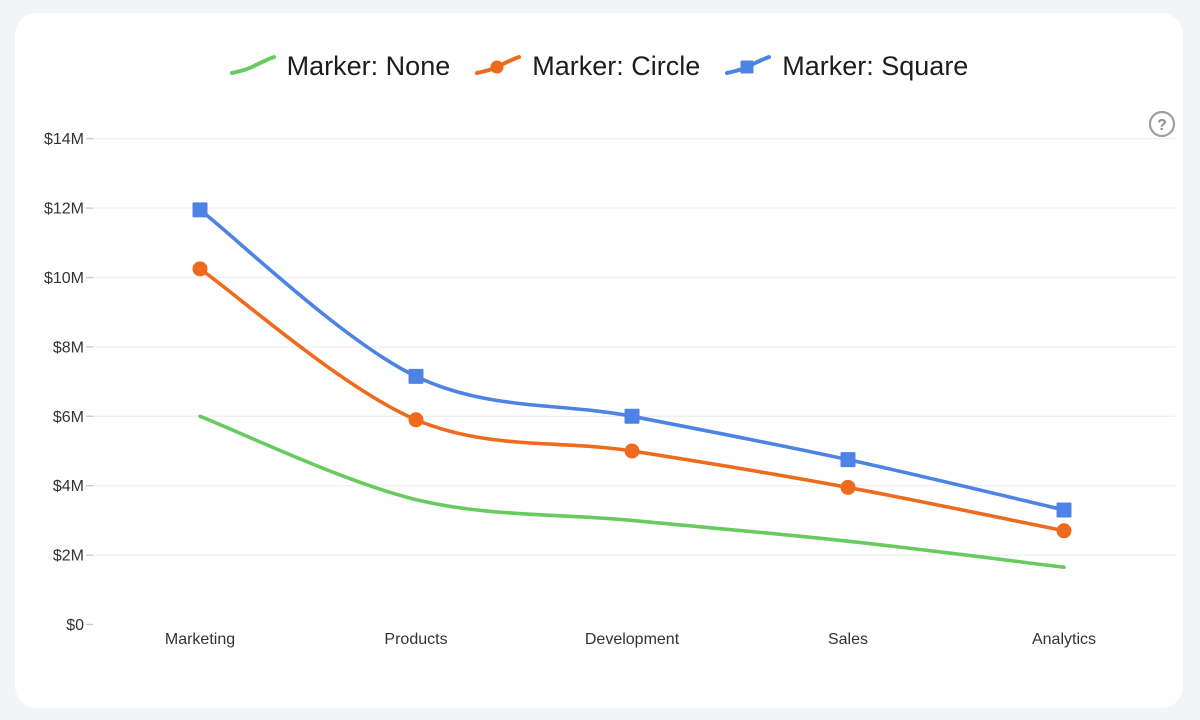 Image resolution: width=1200 pixels, height=720 pixels. I want to click on y-tick-label: $4M, so click(68, 486).